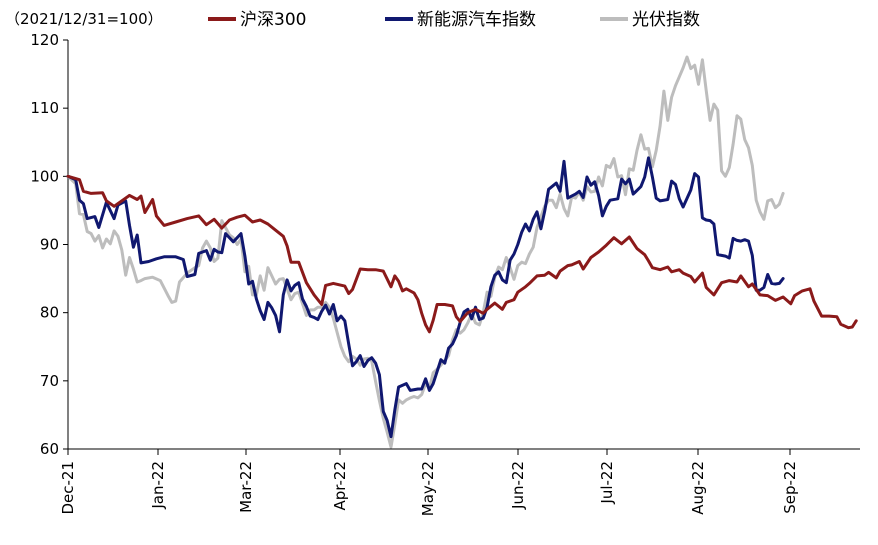 This screenshot has width=878, height=545. What do you see at coordinates (518, 485) in the screenshot?
I see `x-tick-label: Jun-22` at bounding box center [518, 485].